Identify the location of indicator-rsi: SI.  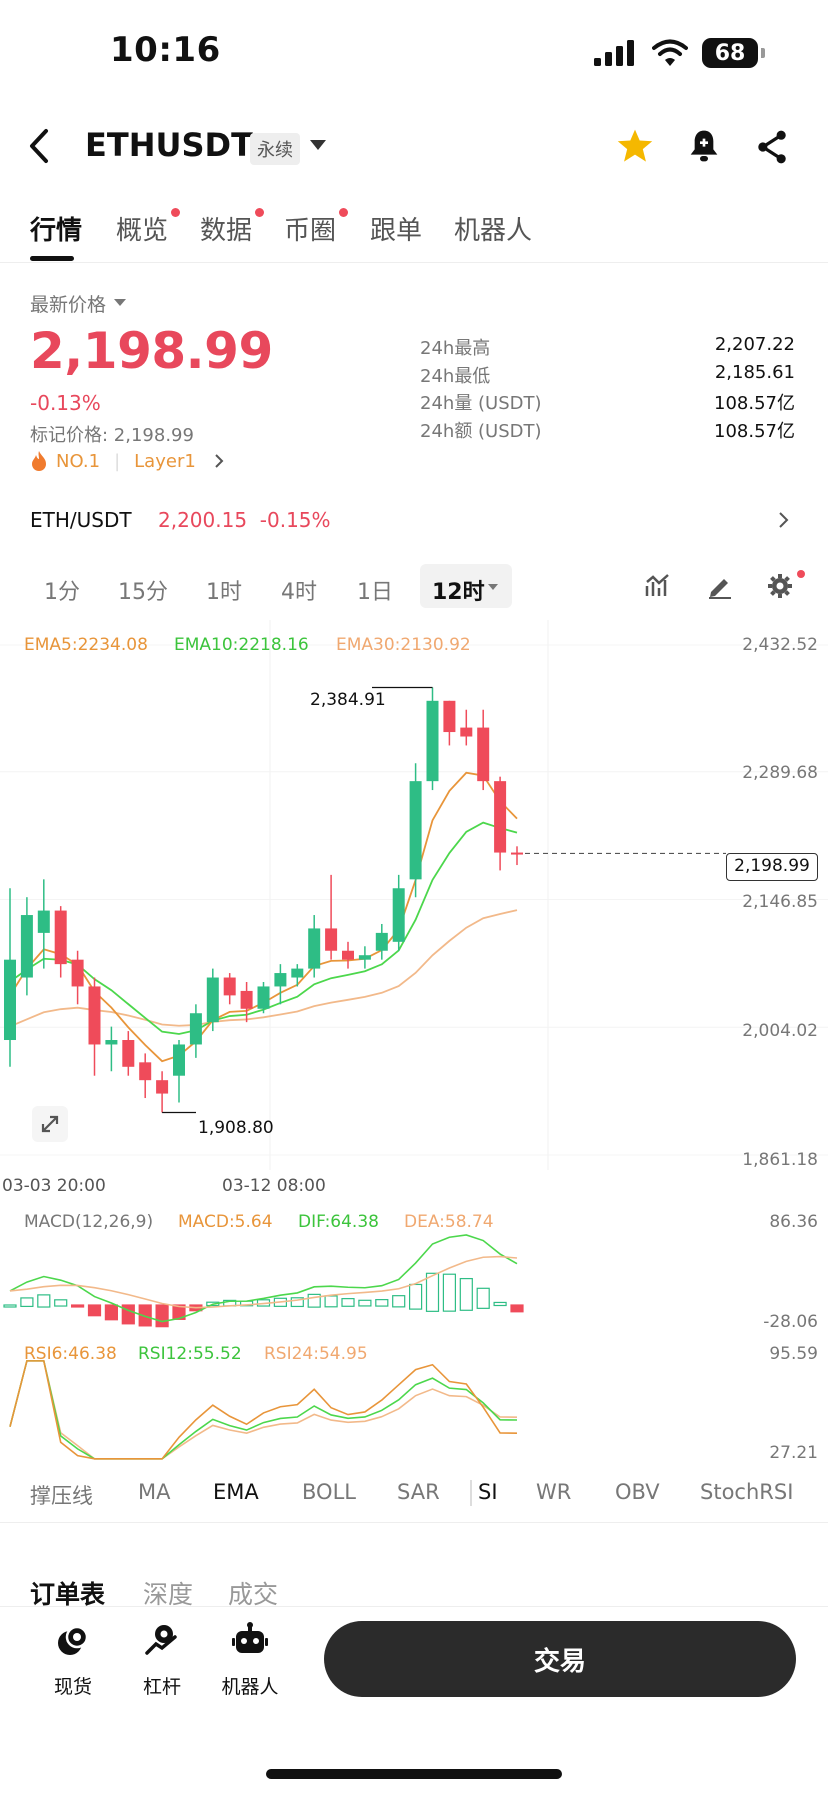
(488, 1492).